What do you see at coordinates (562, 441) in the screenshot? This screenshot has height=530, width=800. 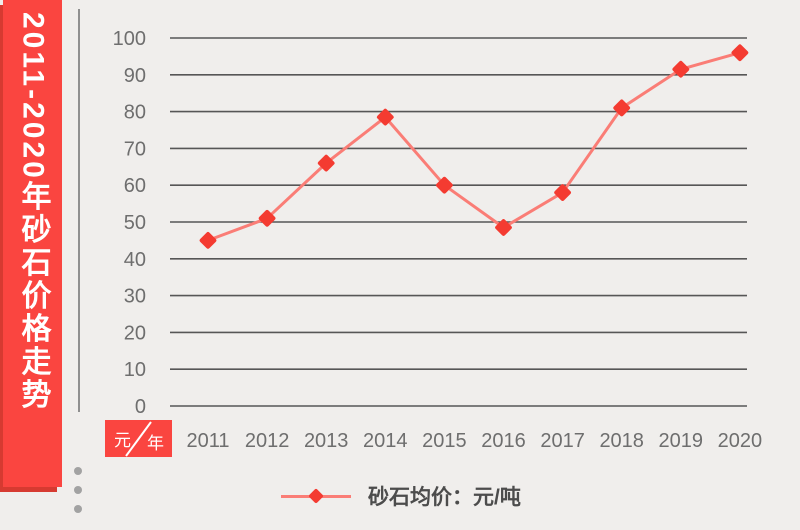 I see `x-tick-label: 2017` at bounding box center [562, 441].